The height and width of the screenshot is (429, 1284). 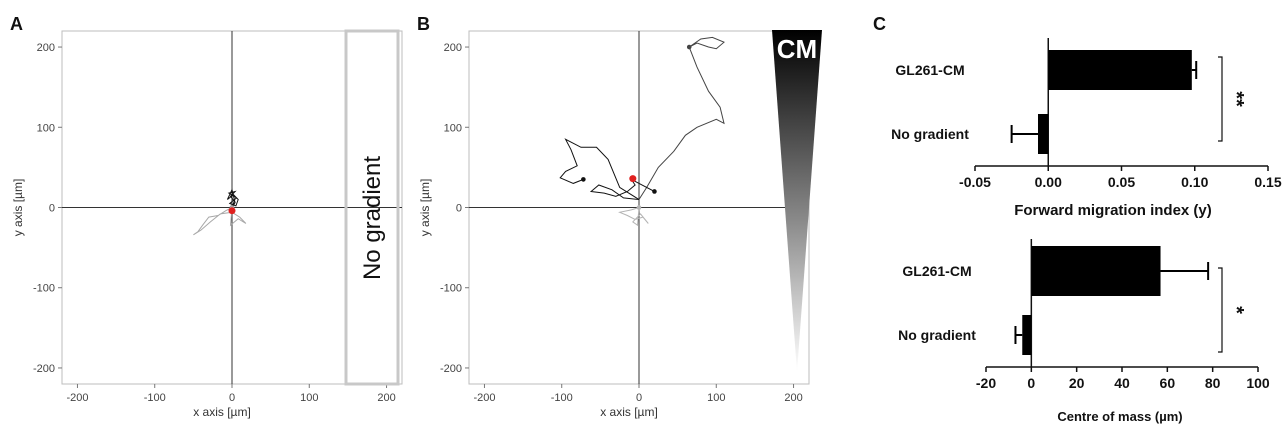 What do you see at coordinates (423, 24) in the screenshot?
I see `panel-b-letter: B` at bounding box center [423, 24].